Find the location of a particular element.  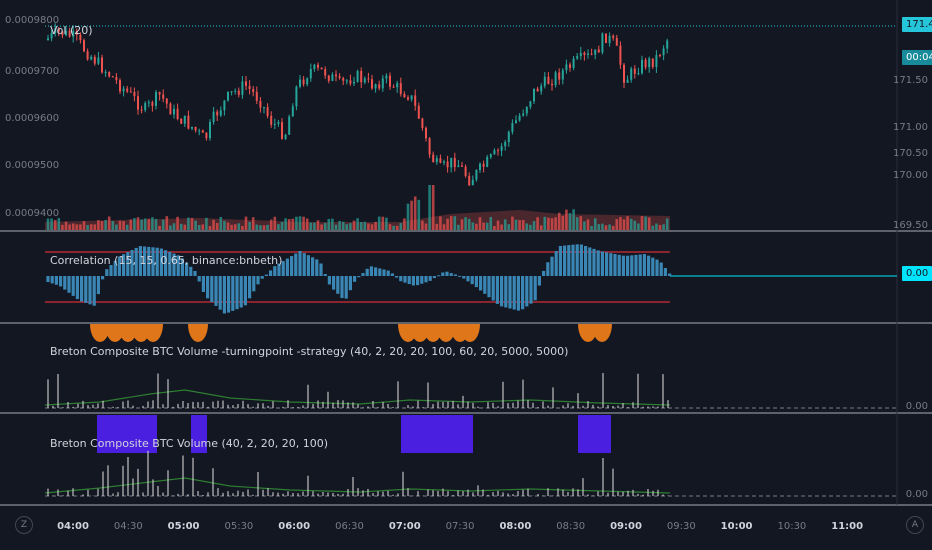

right-axis-tick: 171.00 is located at coordinates (910, 127).